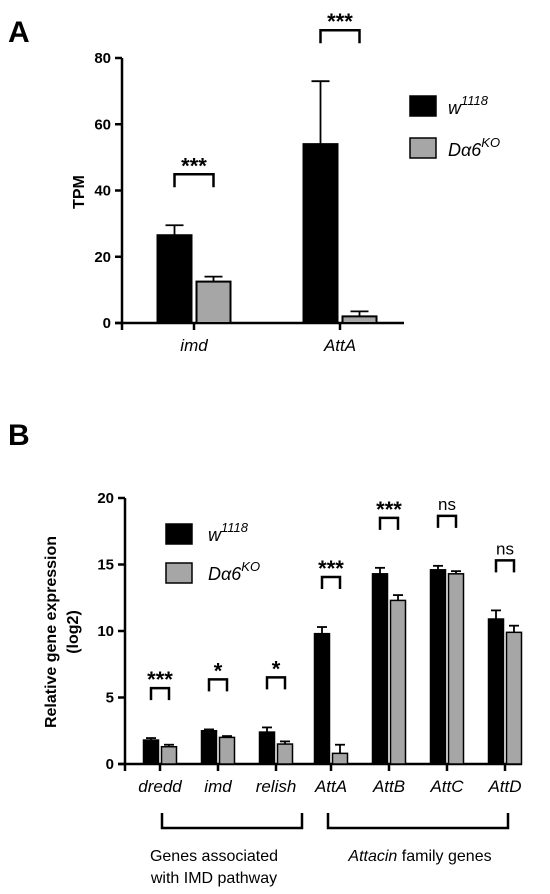 This screenshot has height=894, width=550. What do you see at coordinates (179, 573) in the screenshot?
I see `legend-b-swatch-ko` at bounding box center [179, 573].